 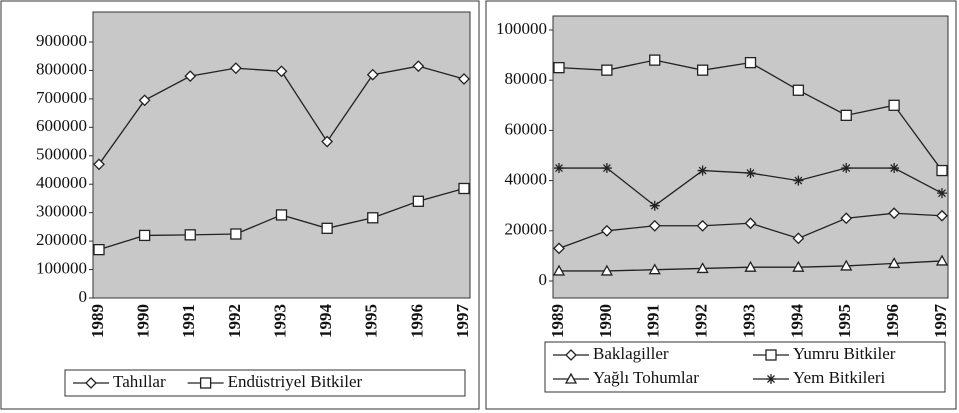 I want to click on legend-label: Baklagiller, so click(x=631, y=353).